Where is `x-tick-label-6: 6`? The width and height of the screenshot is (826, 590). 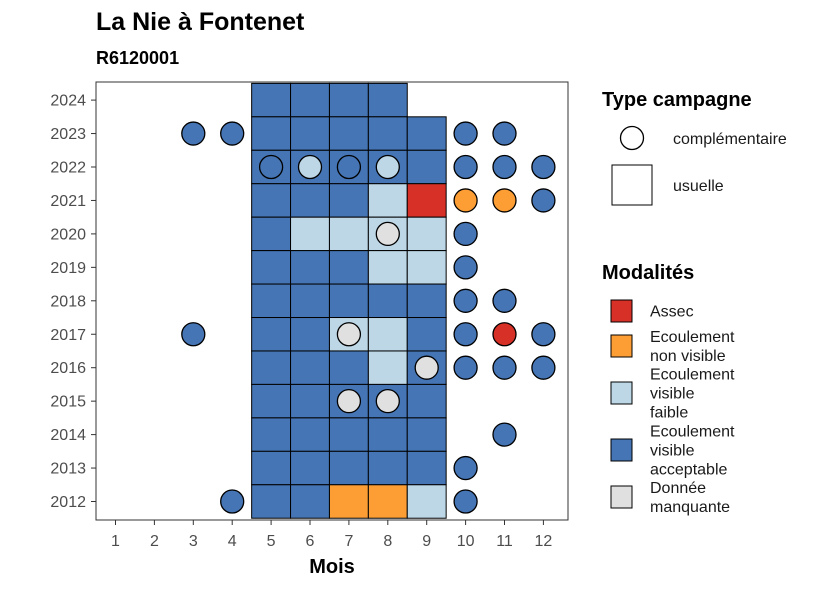 x-tick-label-6: 6 is located at coordinates (310, 541).